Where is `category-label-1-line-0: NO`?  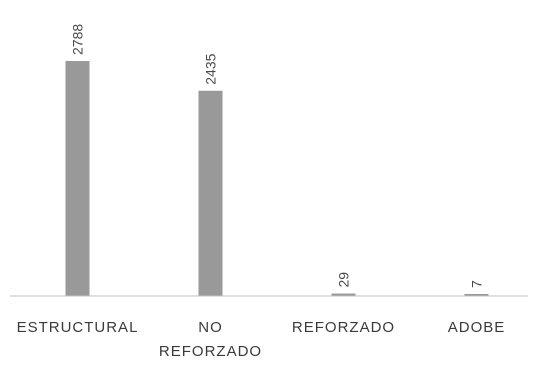 category-label-1-line-0: NO is located at coordinates (210, 327).